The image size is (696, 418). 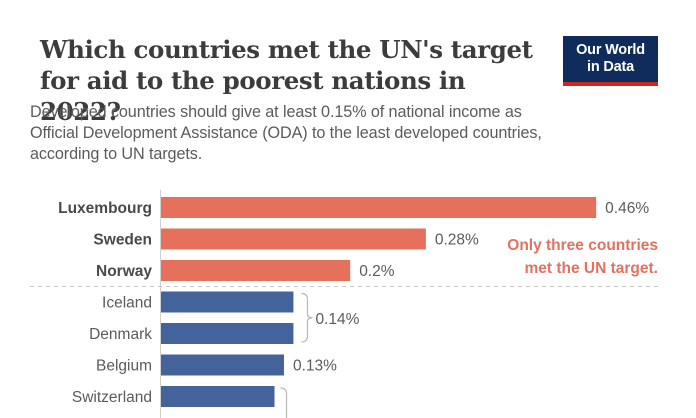 I want to click on category-label-norway: Norway, so click(x=124, y=271).